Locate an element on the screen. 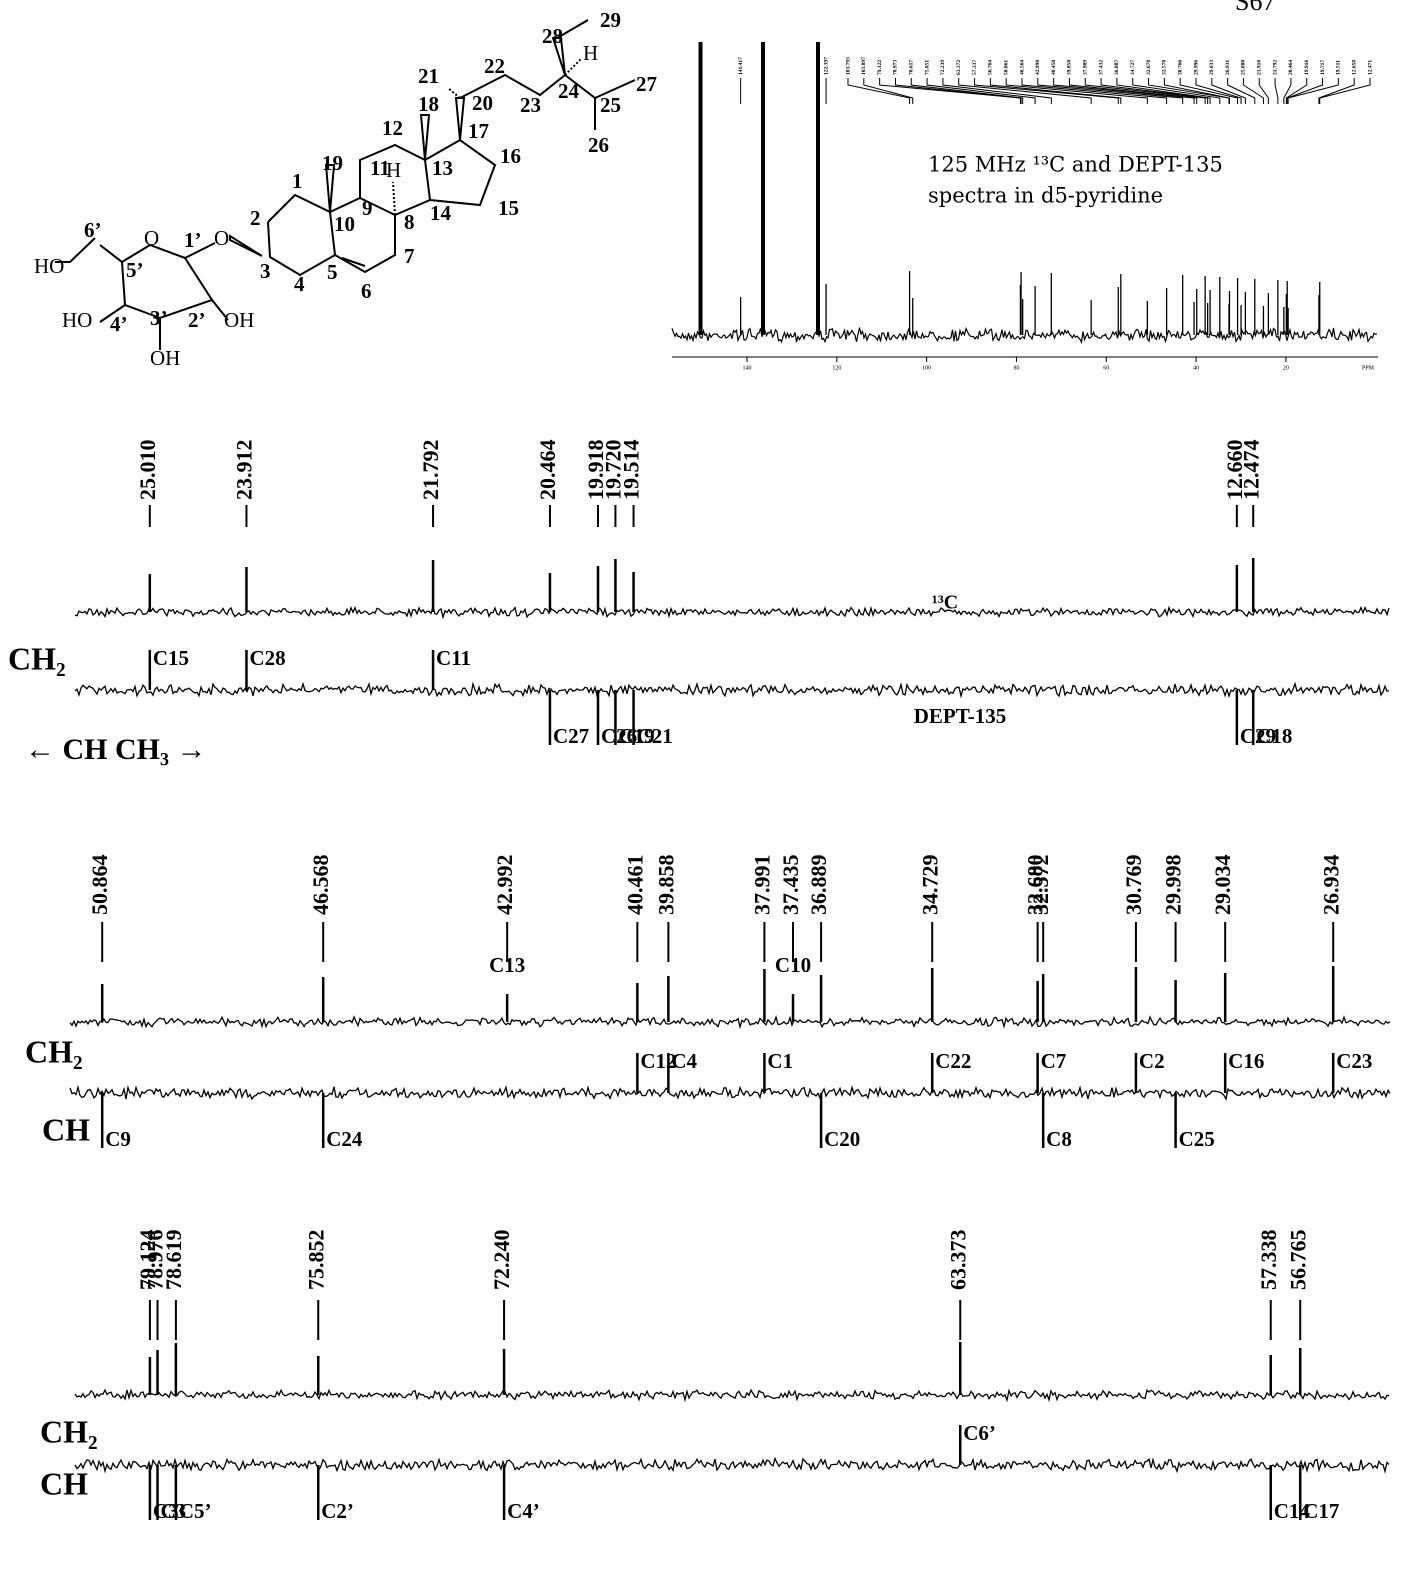  assignment: C29 is located at coordinates (1258, 736).